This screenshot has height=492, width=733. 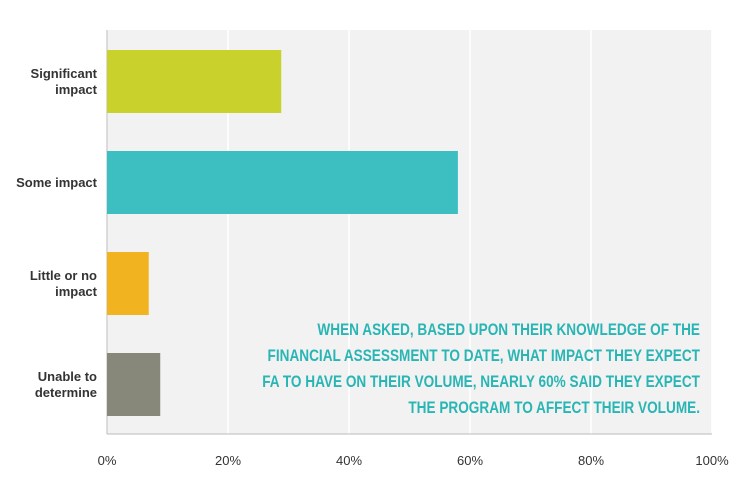 What do you see at coordinates (228, 460) in the screenshot?
I see `x-tick-label: 20%` at bounding box center [228, 460].